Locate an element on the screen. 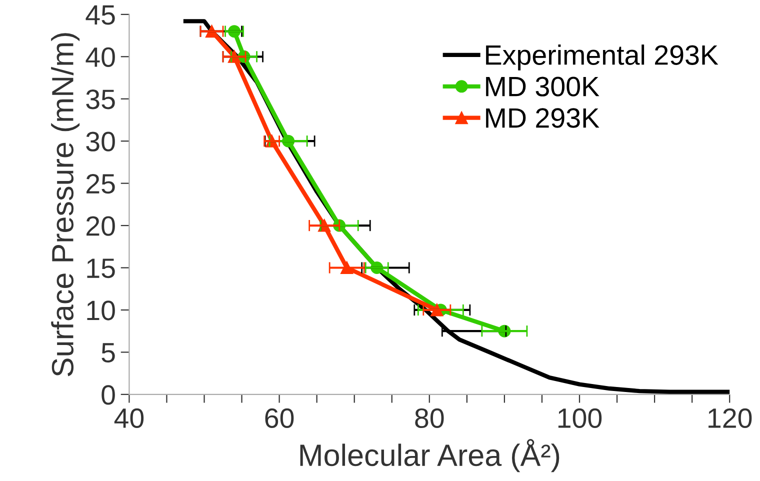  y-tick-label: 0 is located at coordinates (108, 395).